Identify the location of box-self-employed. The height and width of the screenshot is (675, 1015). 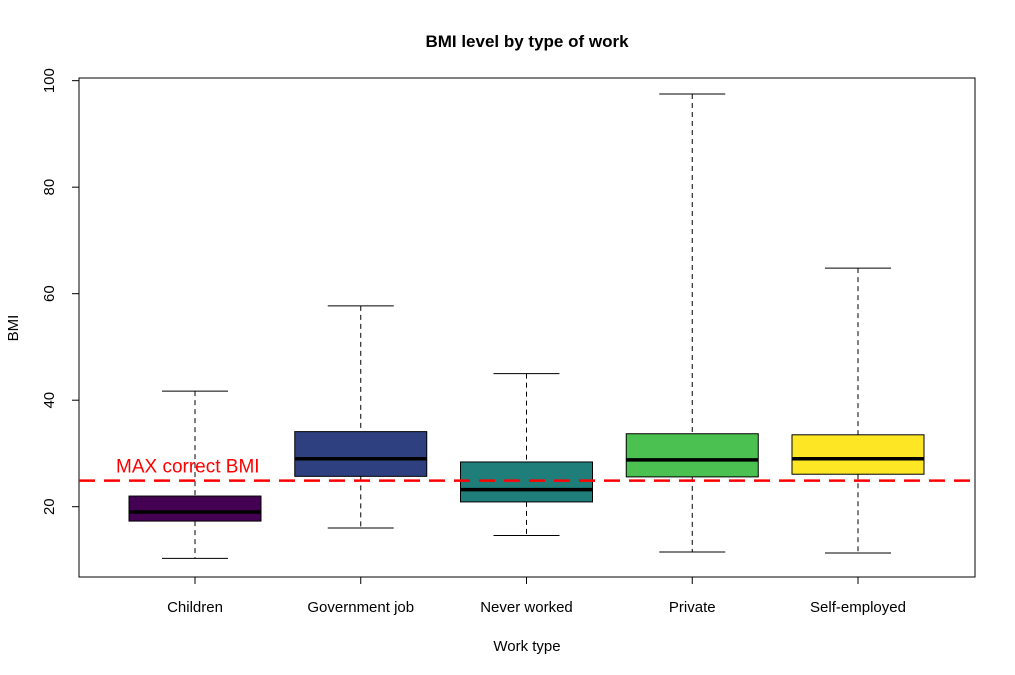
(858, 410).